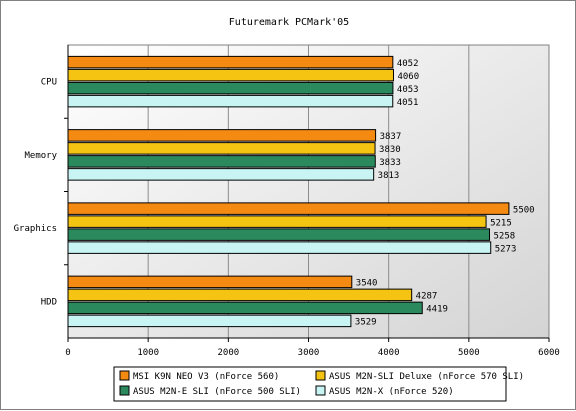 The height and width of the screenshot is (411, 576). I want to click on value-label: 4051, so click(408, 103).